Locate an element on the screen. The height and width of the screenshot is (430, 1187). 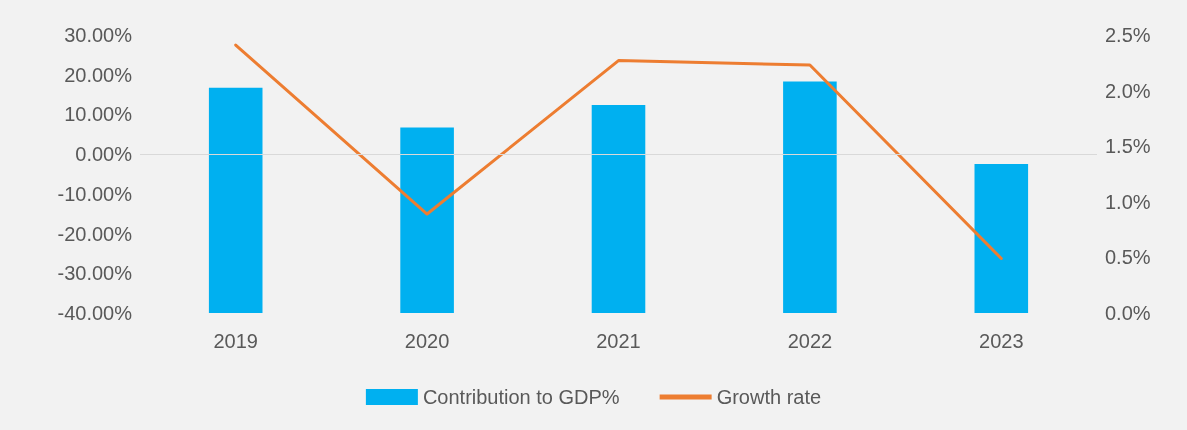
x-tick-label: 2022 is located at coordinates (810, 341).